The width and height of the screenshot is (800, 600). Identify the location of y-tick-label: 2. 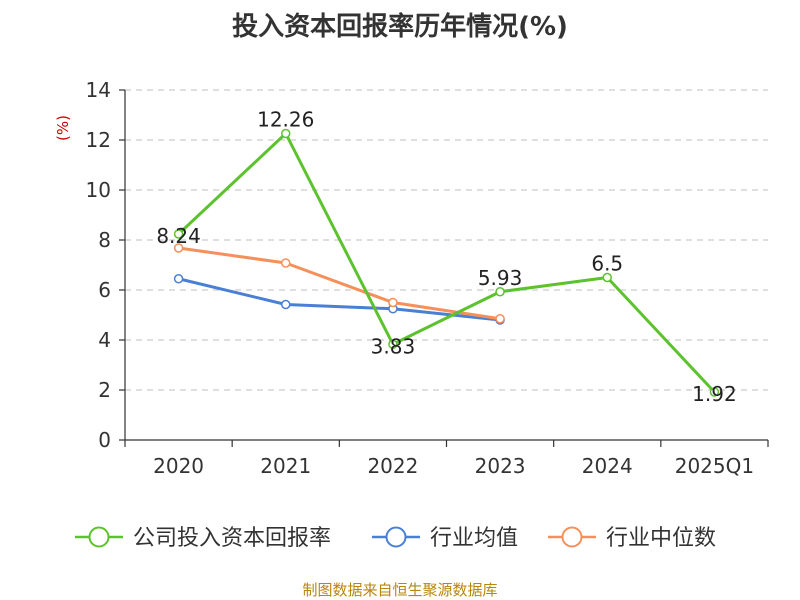
(104, 390).